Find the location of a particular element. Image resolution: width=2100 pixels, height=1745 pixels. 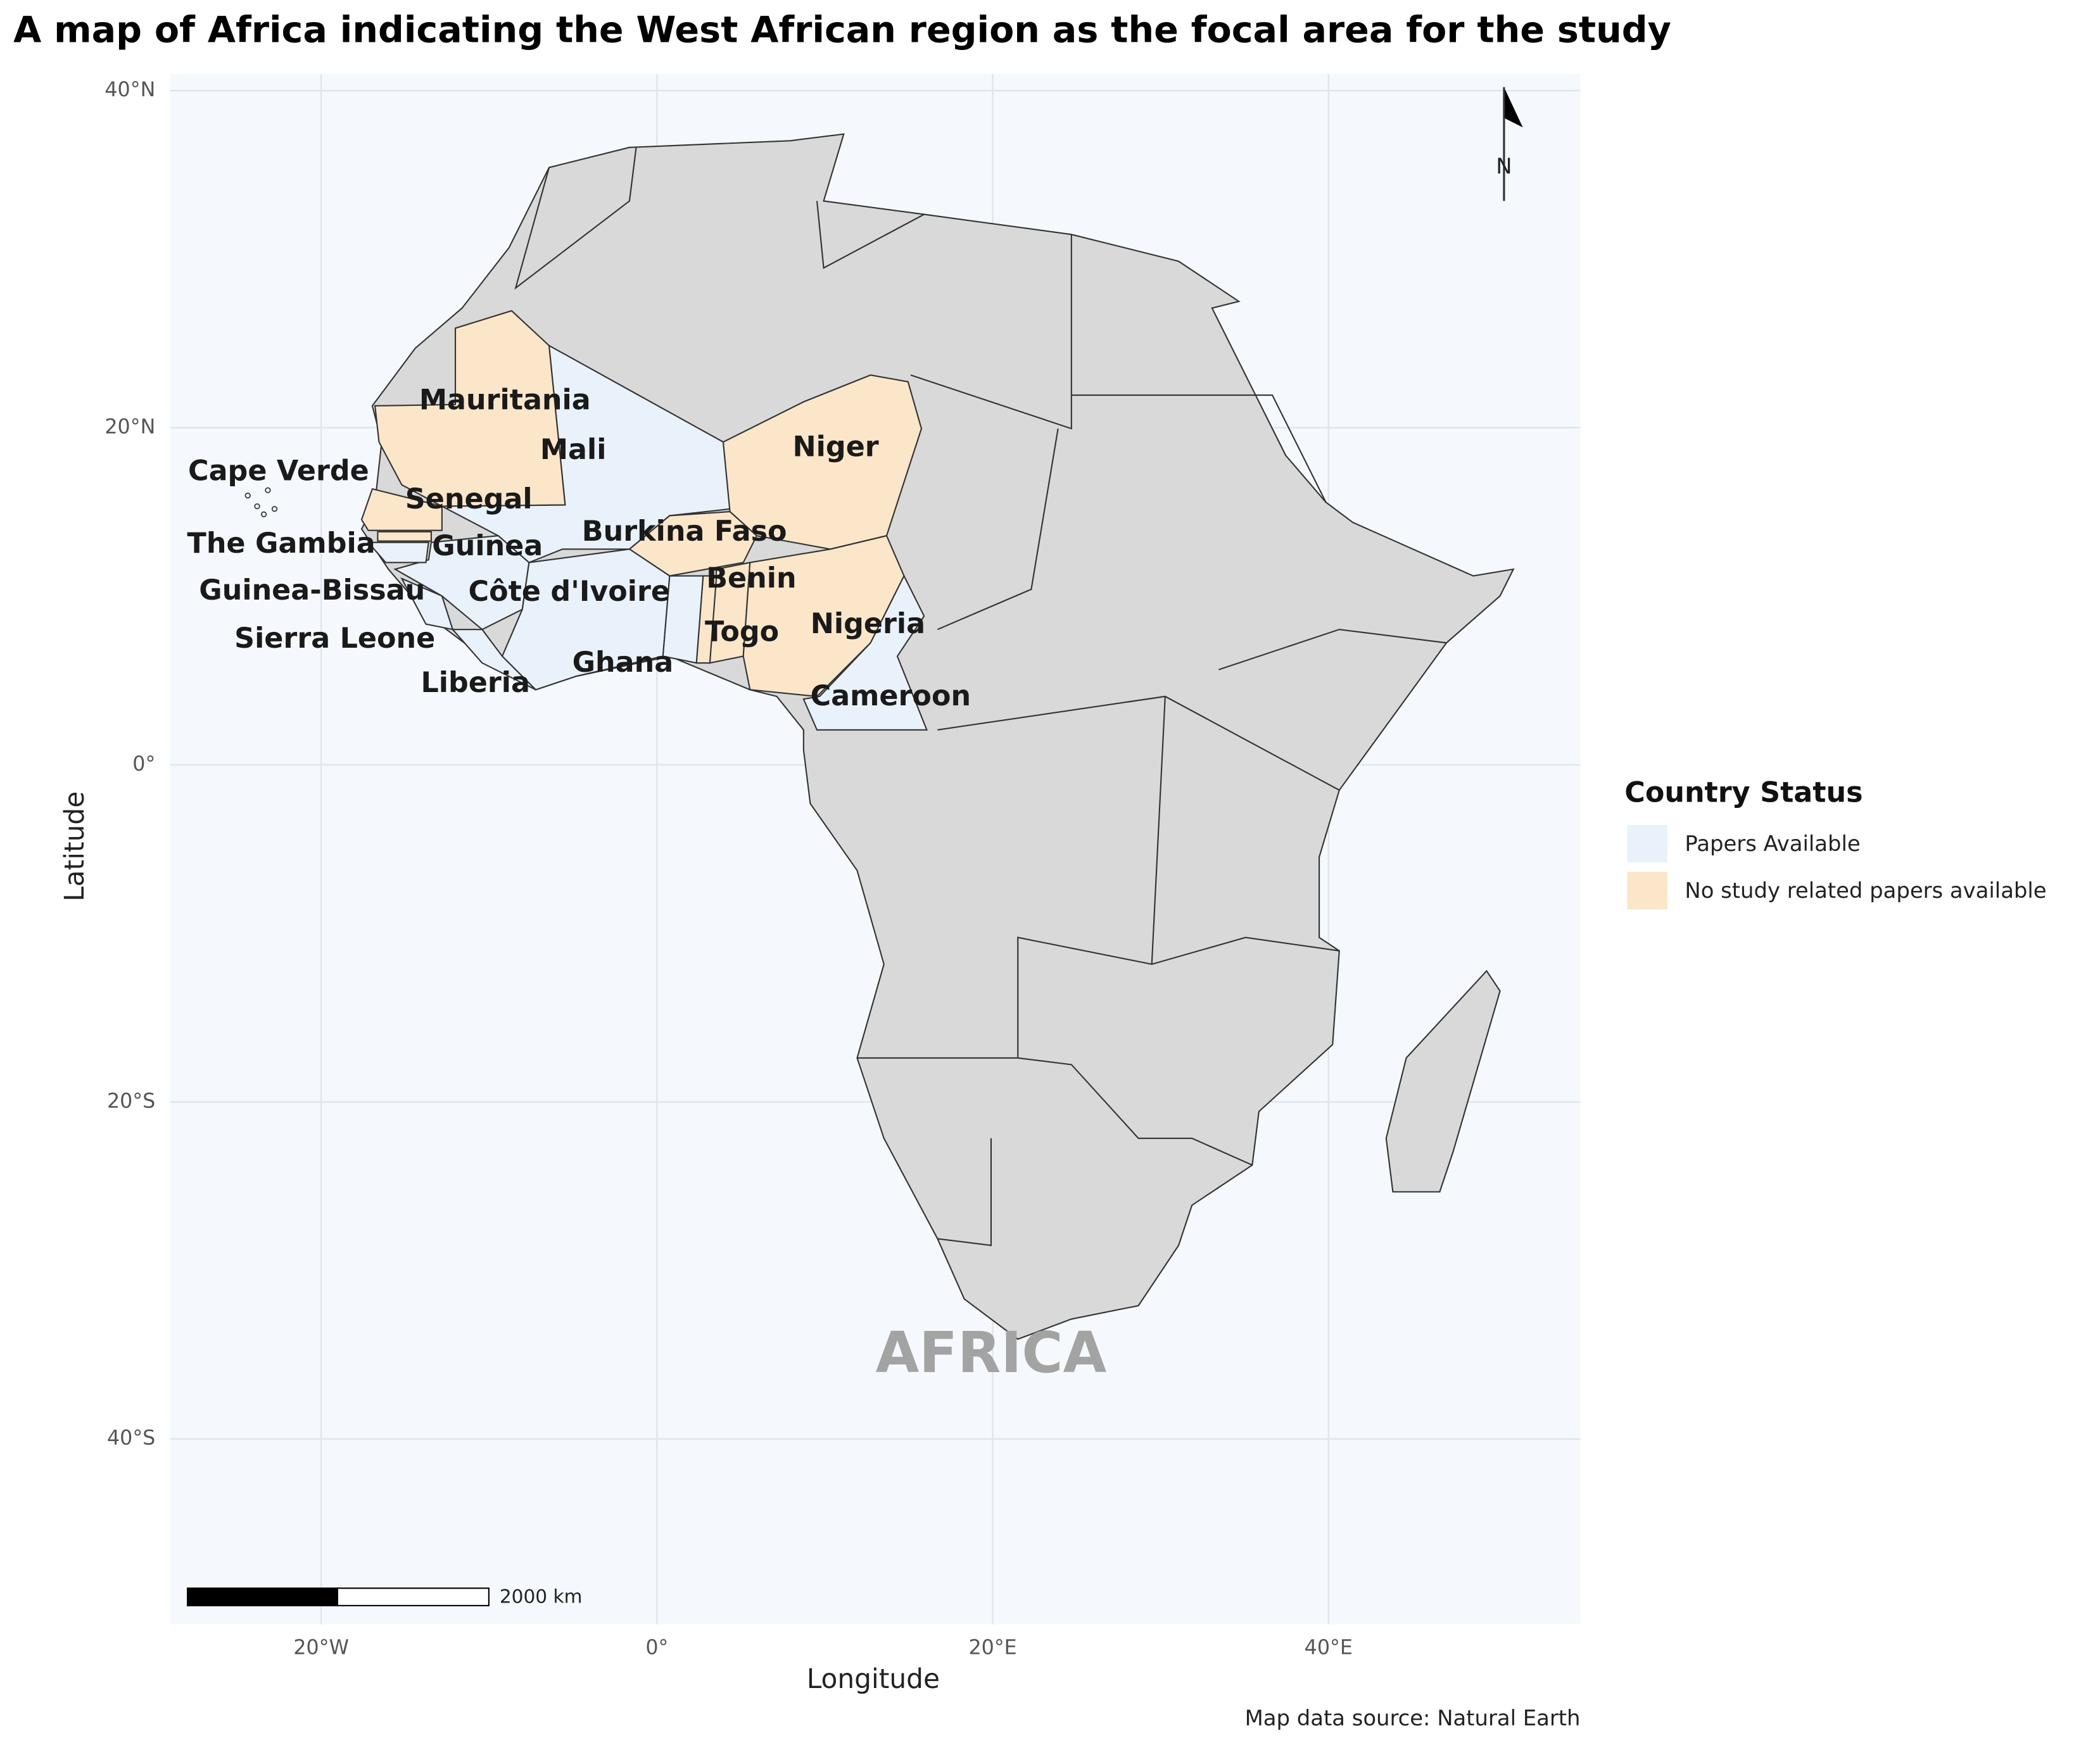

y-tick-label: 20°S is located at coordinates (131, 1101).